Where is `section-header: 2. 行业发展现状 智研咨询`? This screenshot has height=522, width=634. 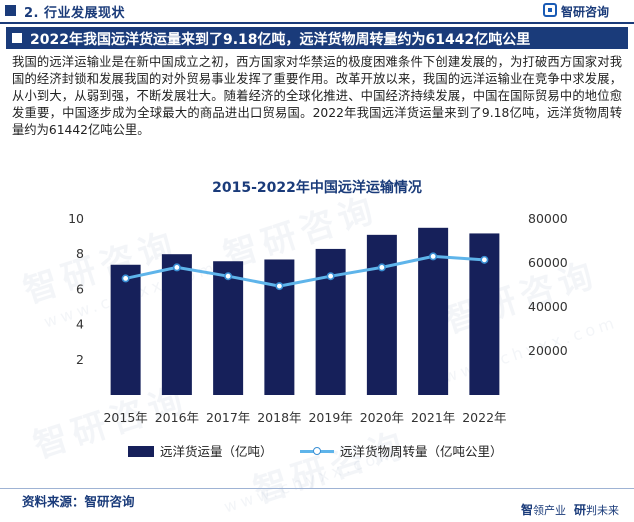 section-header: 2. 行业发展现状 智研咨询 is located at coordinates (317, 12).